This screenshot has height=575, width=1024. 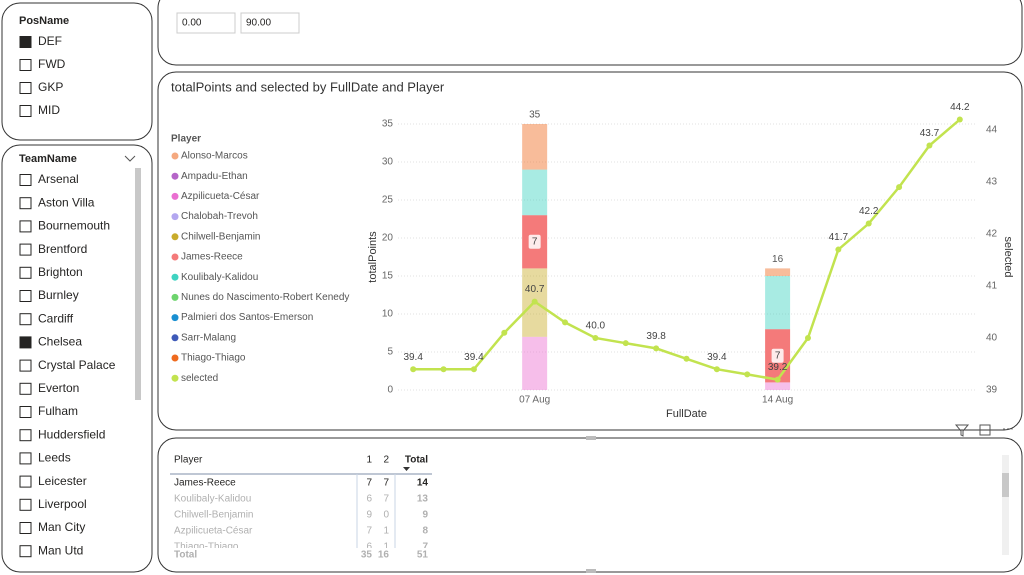 I want to click on slicer-item: Liverpool, so click(x=62, y=504).